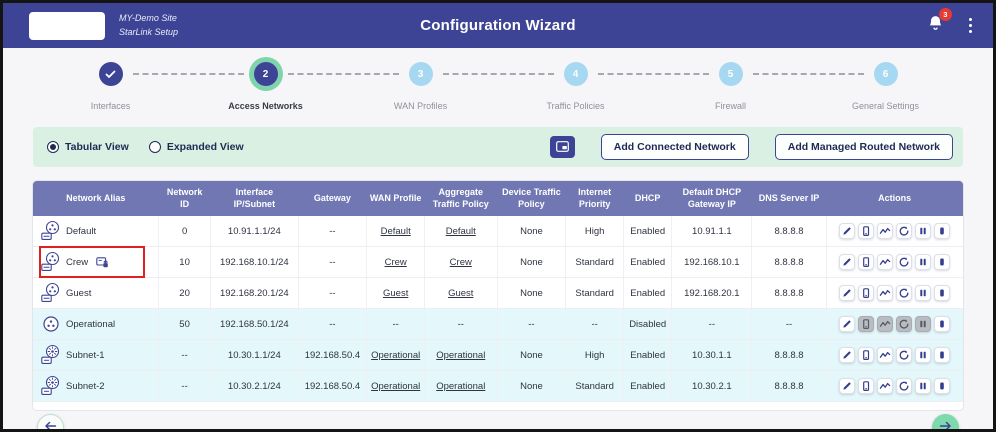 The image size is (996, 432). What do you see at coordinates (332, 199) in the screenshot?
I see `col-gateway: Gateway` at bounding box center [332, 199].